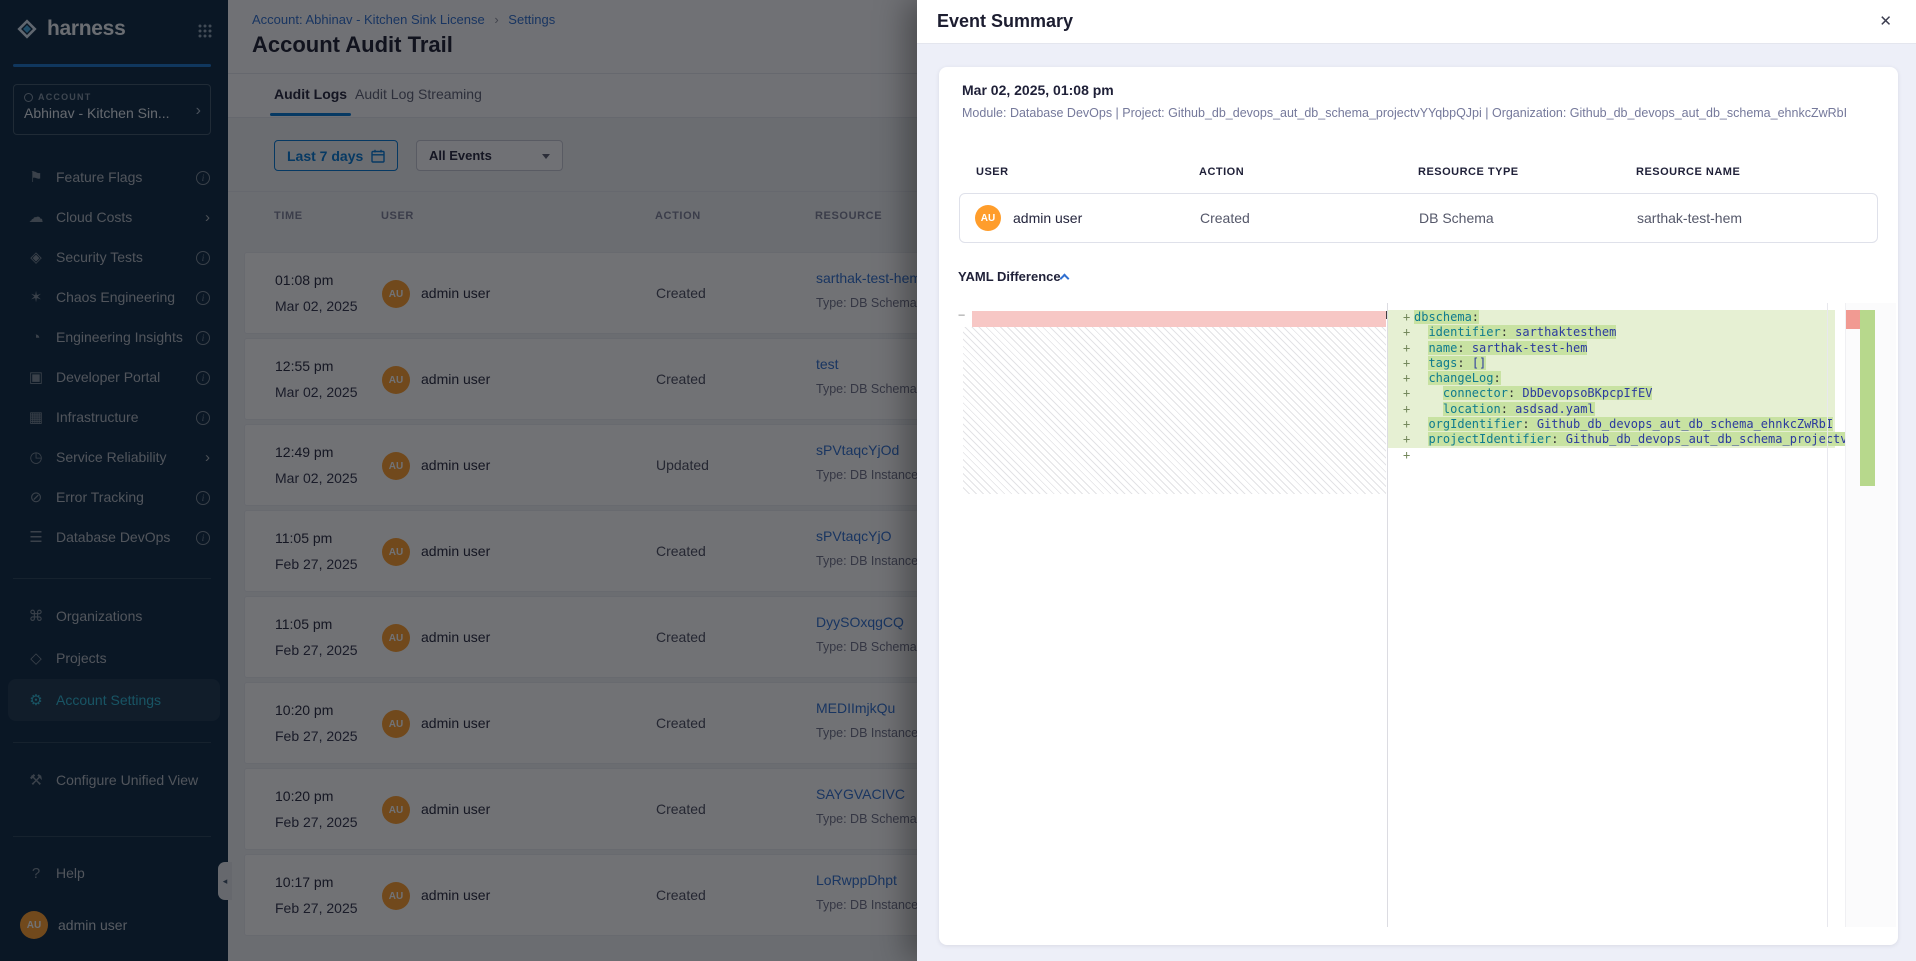 The width and height of the screenshot is (1916, 961). What do you see at coordinates (1064, 278) in the screenshot?
I see `chevron-up-icon` at bounding box center [1064, 278].